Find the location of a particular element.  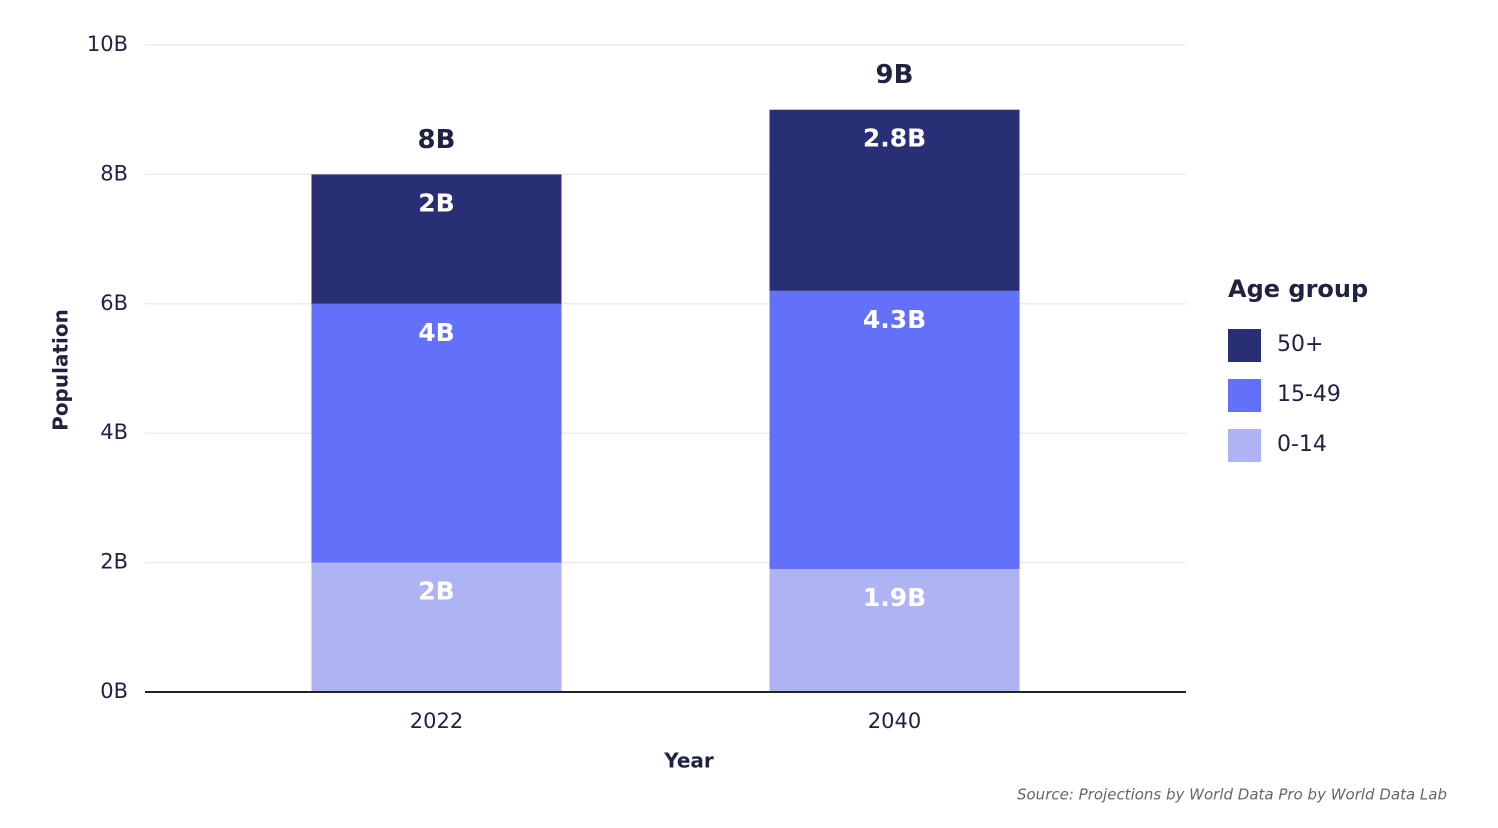

y-tick-label: 0B is located at coordinates (114, 691).